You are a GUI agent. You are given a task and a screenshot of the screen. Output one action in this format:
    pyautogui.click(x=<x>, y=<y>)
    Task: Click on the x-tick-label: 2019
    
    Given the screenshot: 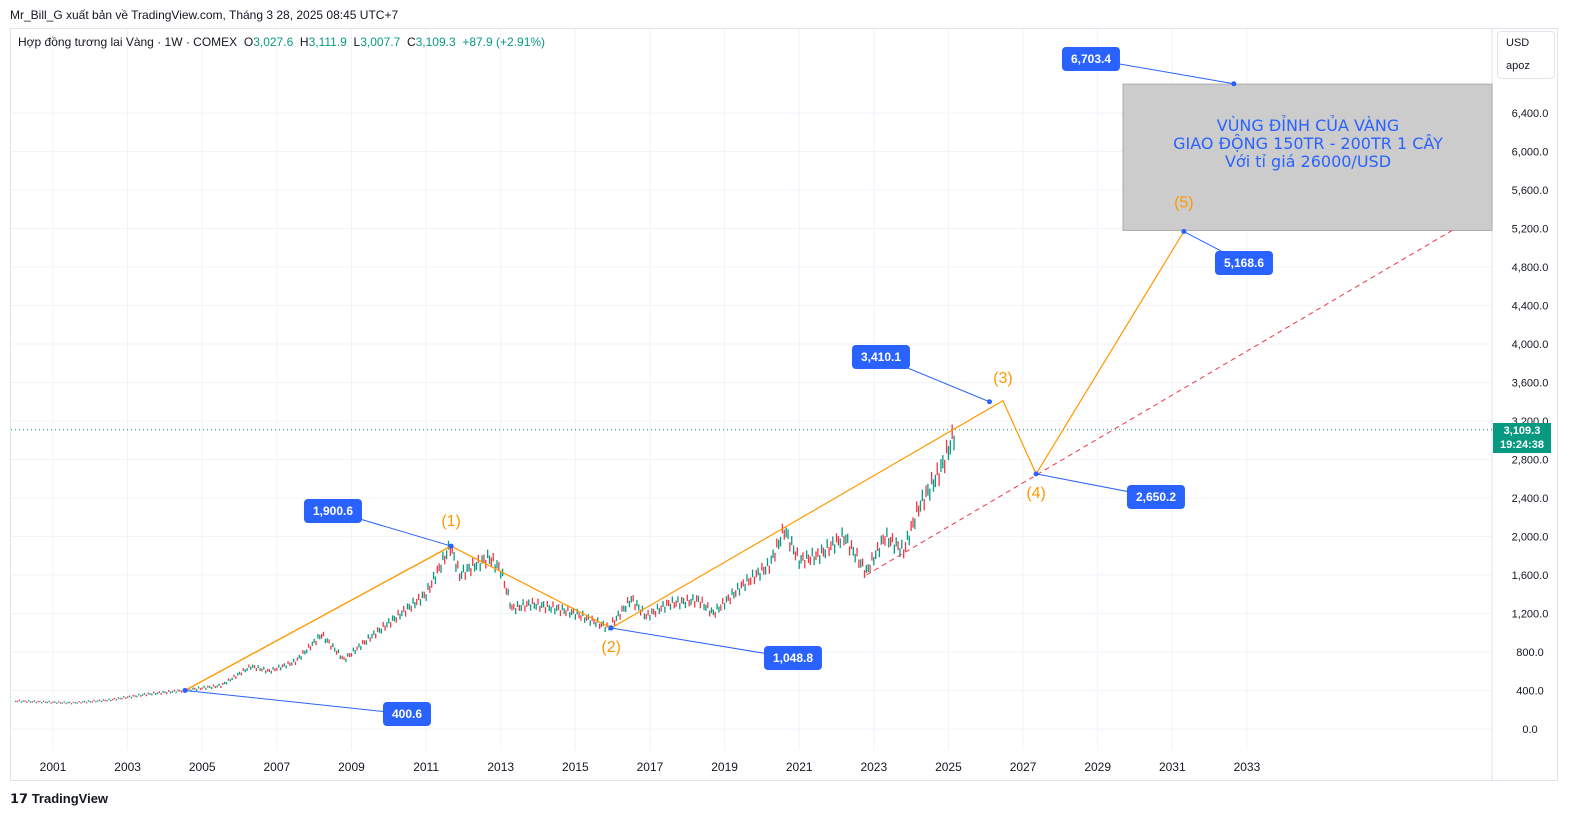 What is the action you would take?
    pyautogui.click(x=724, y=767)
    